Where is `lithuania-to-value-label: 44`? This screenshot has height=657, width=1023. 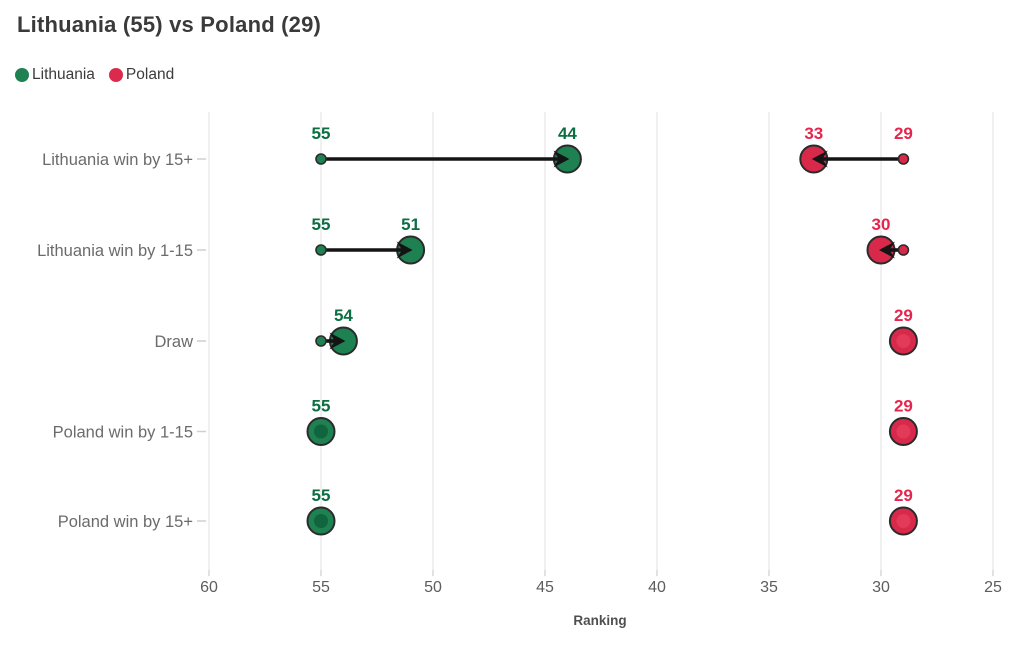 lithuania-to-value-label: 44 is located at coordinates (567, 133).